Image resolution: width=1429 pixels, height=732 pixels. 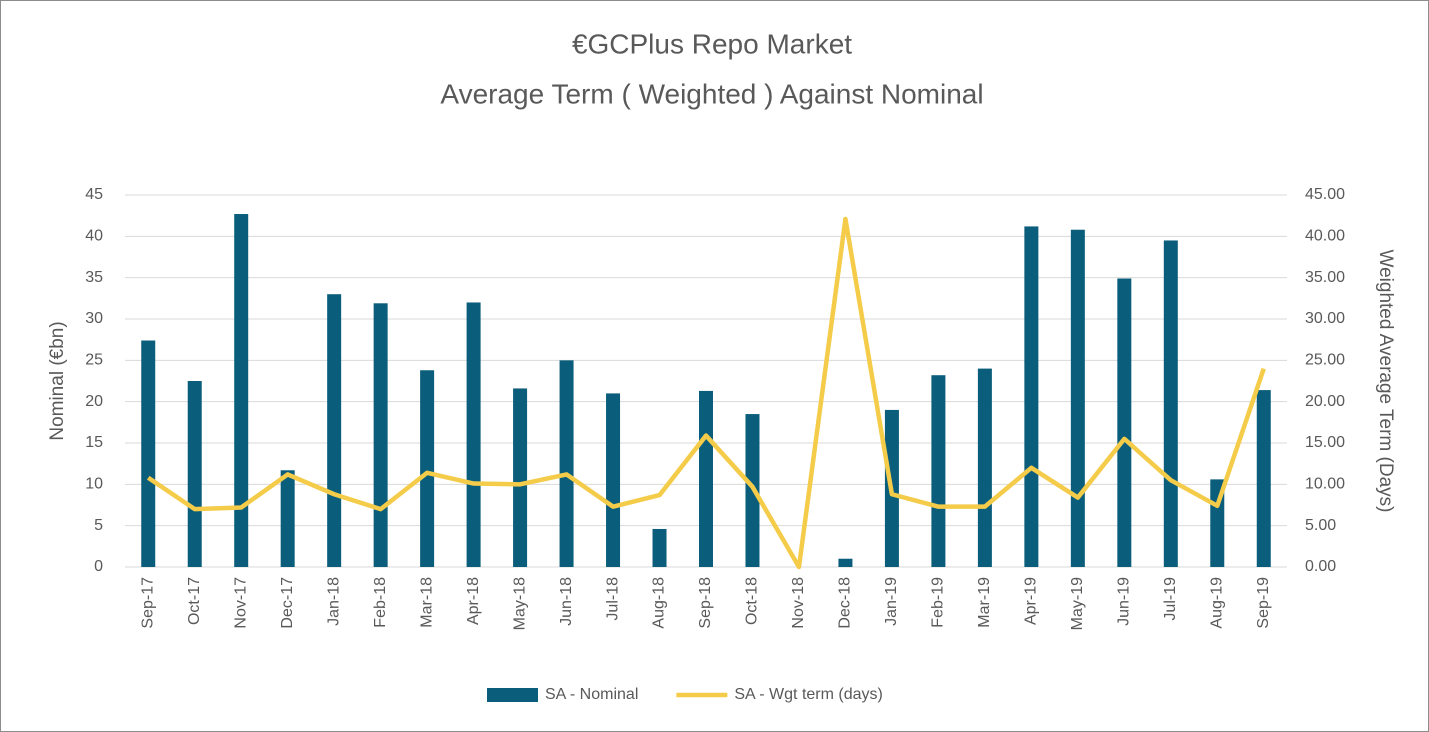 What do you see at coordinates (98, 525) in the screenshot?
I see `y-tick-label: 5` at bounding box center [98, 525].